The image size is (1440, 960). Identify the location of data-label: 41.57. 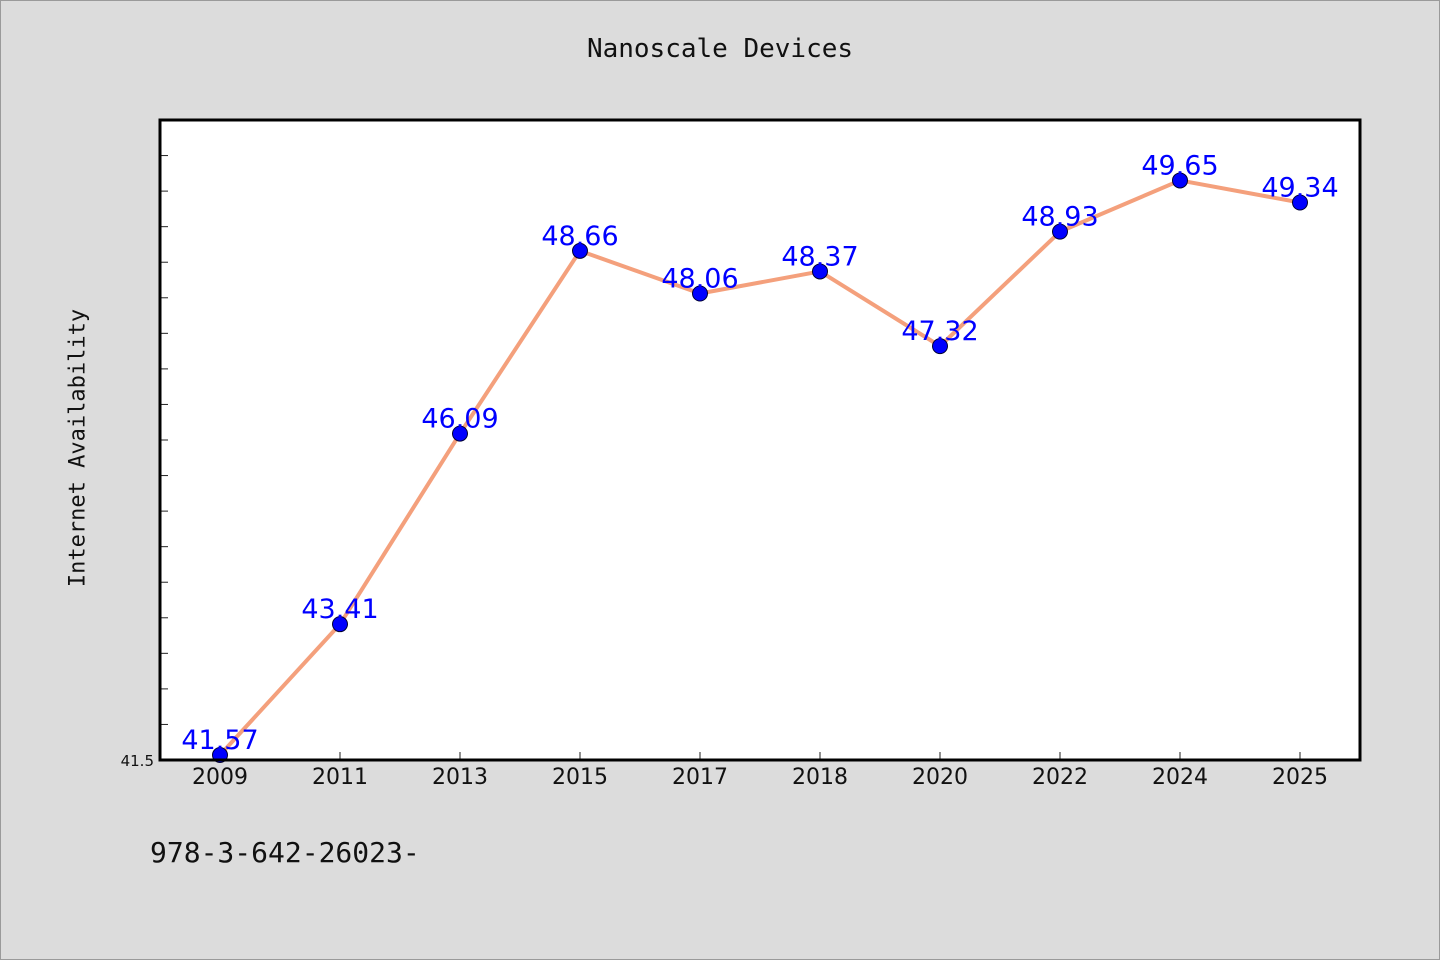
(219, 740).